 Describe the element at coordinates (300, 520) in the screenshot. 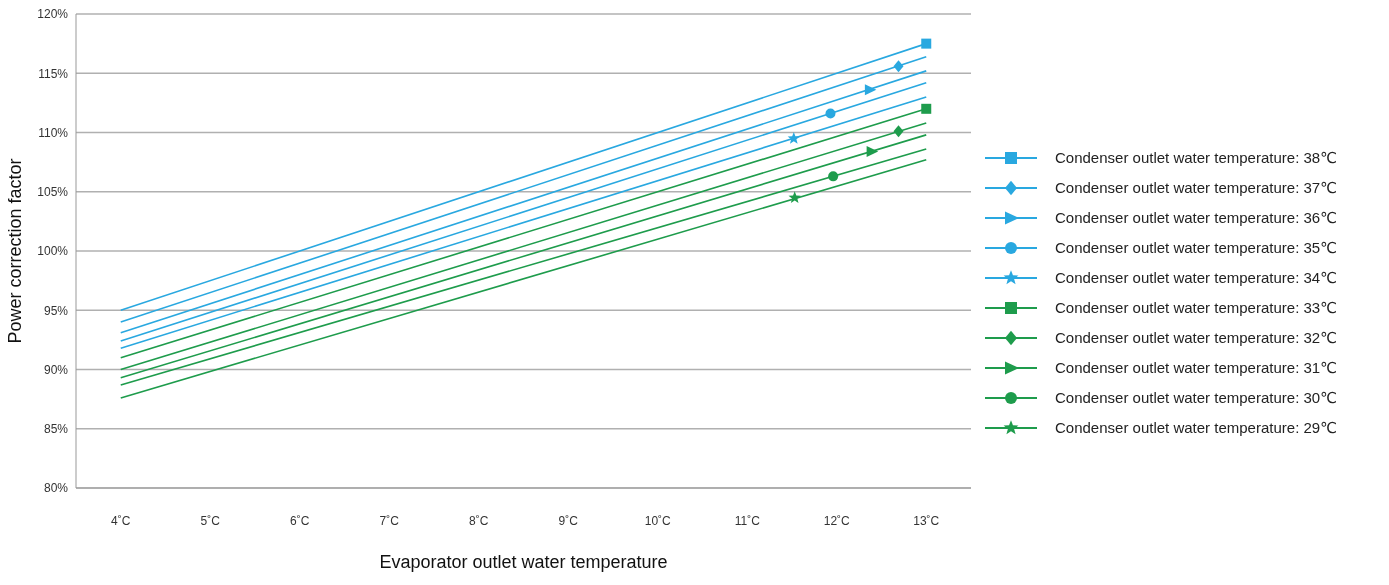

I see `x-tick-label: 6˚C` at that location.